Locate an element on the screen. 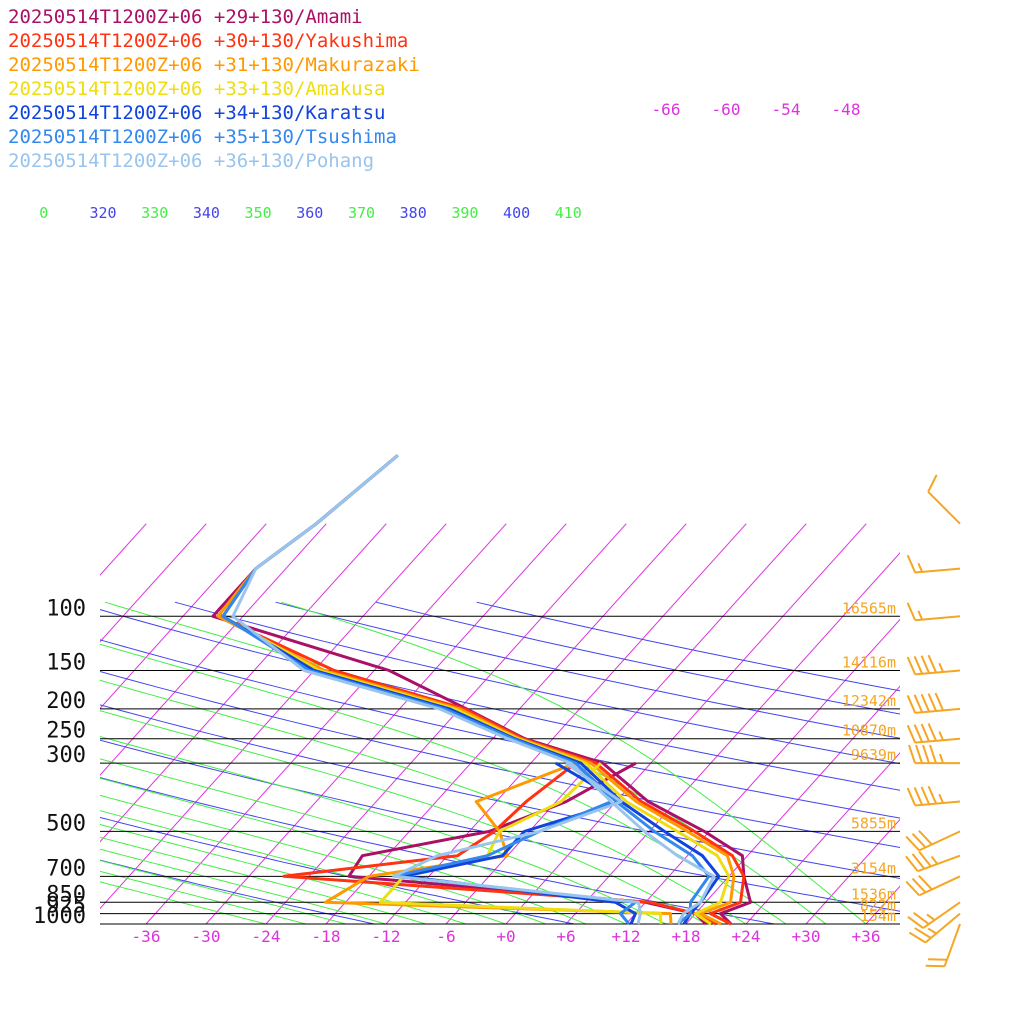 The image size is (1024, 1024). pressure-label: 100 is located at coordinates (66, 608).